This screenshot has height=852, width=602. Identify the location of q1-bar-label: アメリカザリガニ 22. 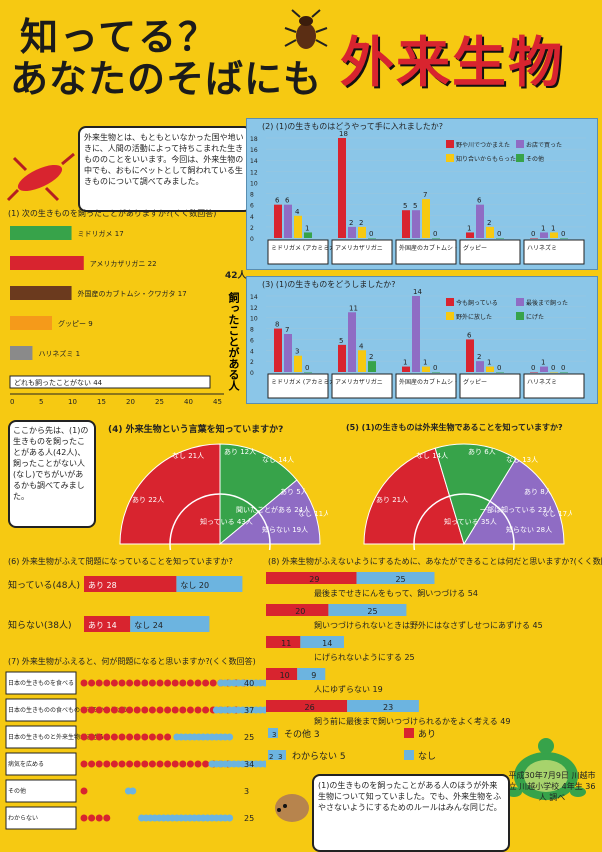
(123, 263).